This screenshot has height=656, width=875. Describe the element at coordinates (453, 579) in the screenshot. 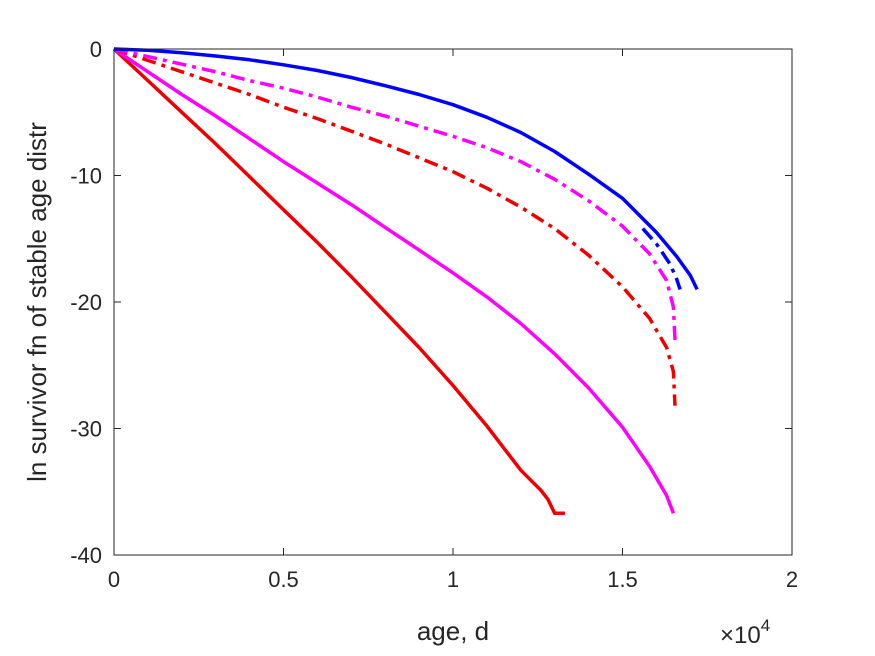

I see `x-tick-label: 1` at that location.